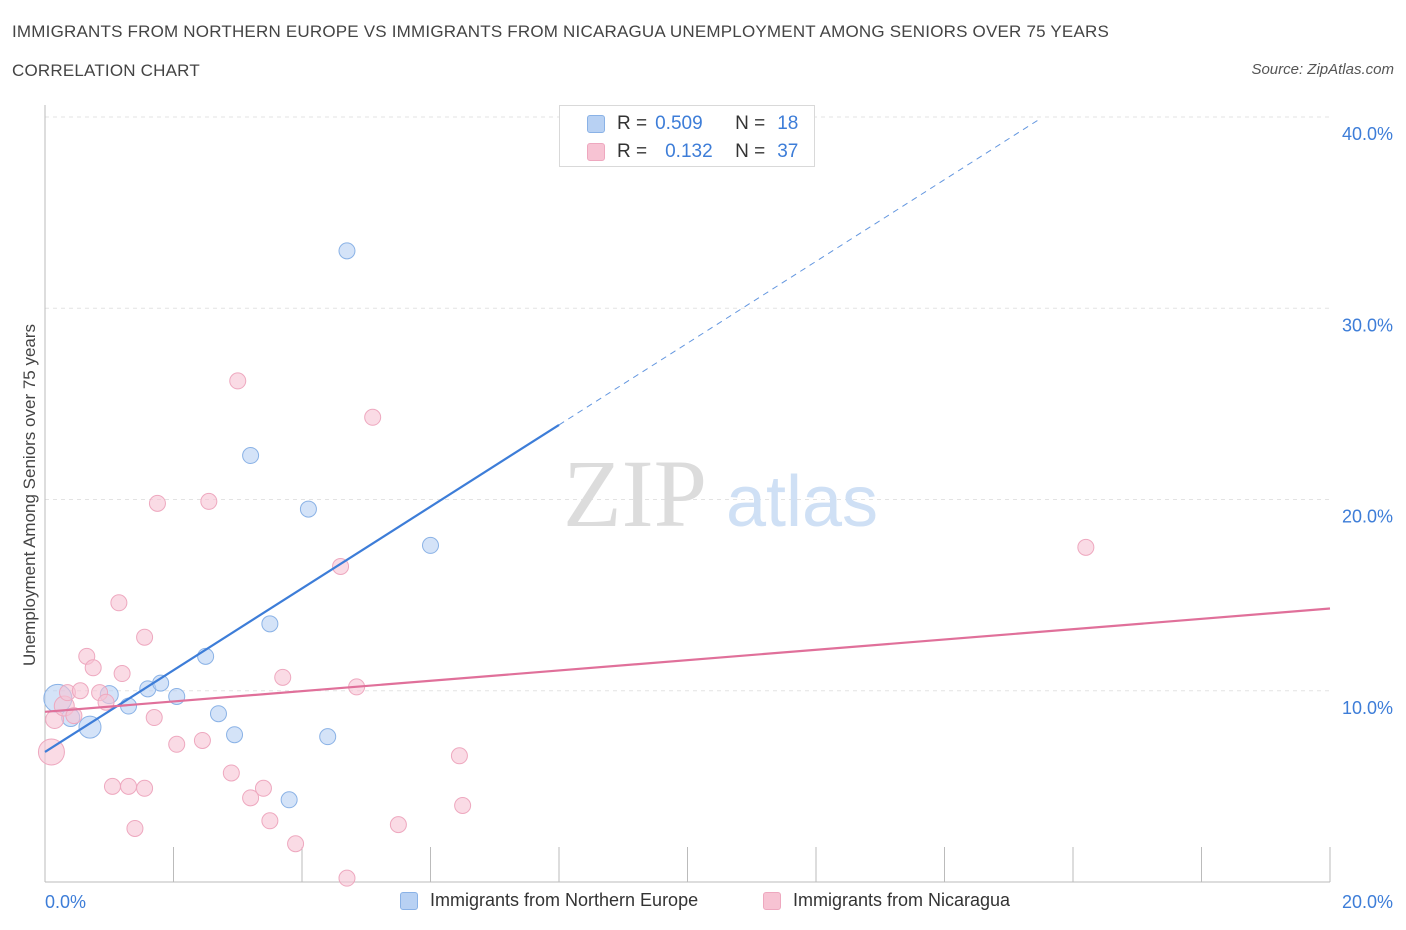 The width and height of the screenshot is (1406, 930). Describe the element at coordinates (1367, 708) in the screenshot. I see `y-tick-label: 10.0%` at that location.